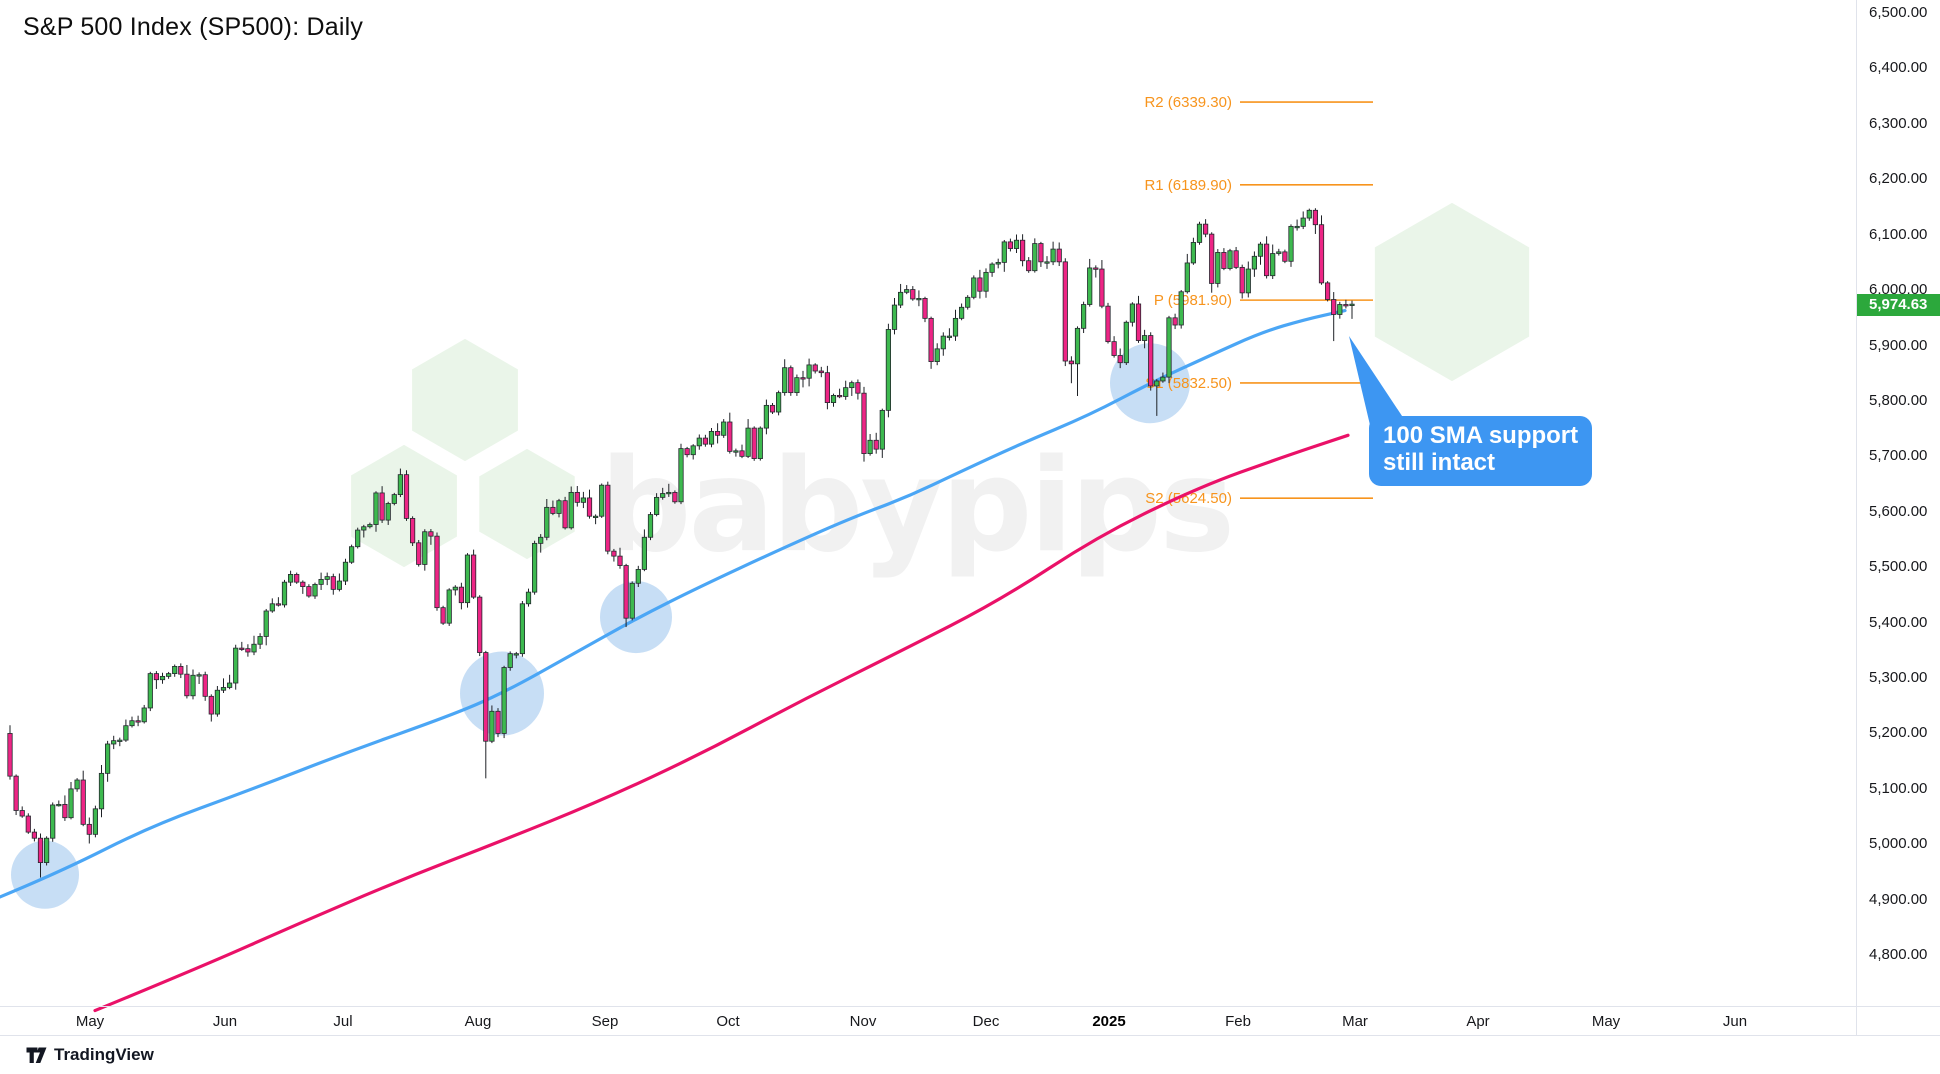 The image size is (1940, 1074). I want to click on tradingview-logo-icon, so click(36, 1055).